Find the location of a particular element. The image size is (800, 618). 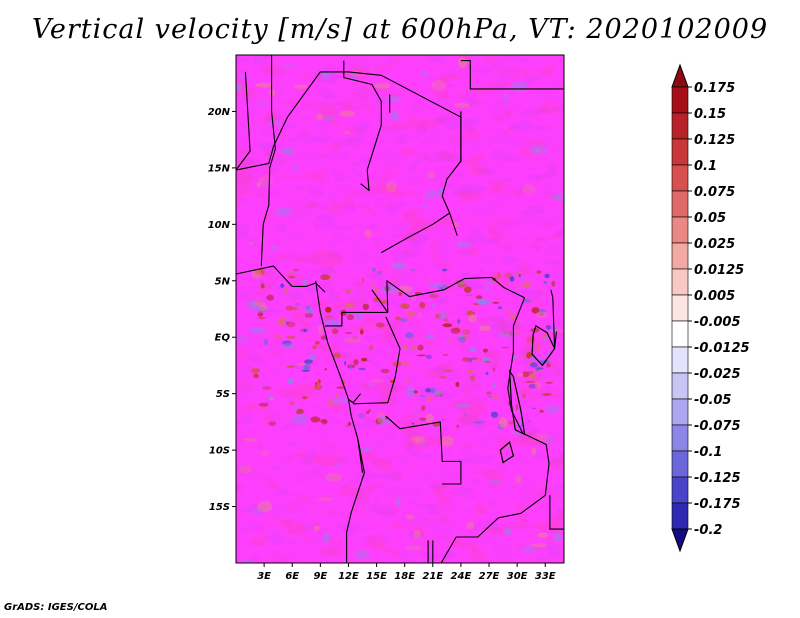

colorbar-label: 0.175 is located at coordinates (714, 88).